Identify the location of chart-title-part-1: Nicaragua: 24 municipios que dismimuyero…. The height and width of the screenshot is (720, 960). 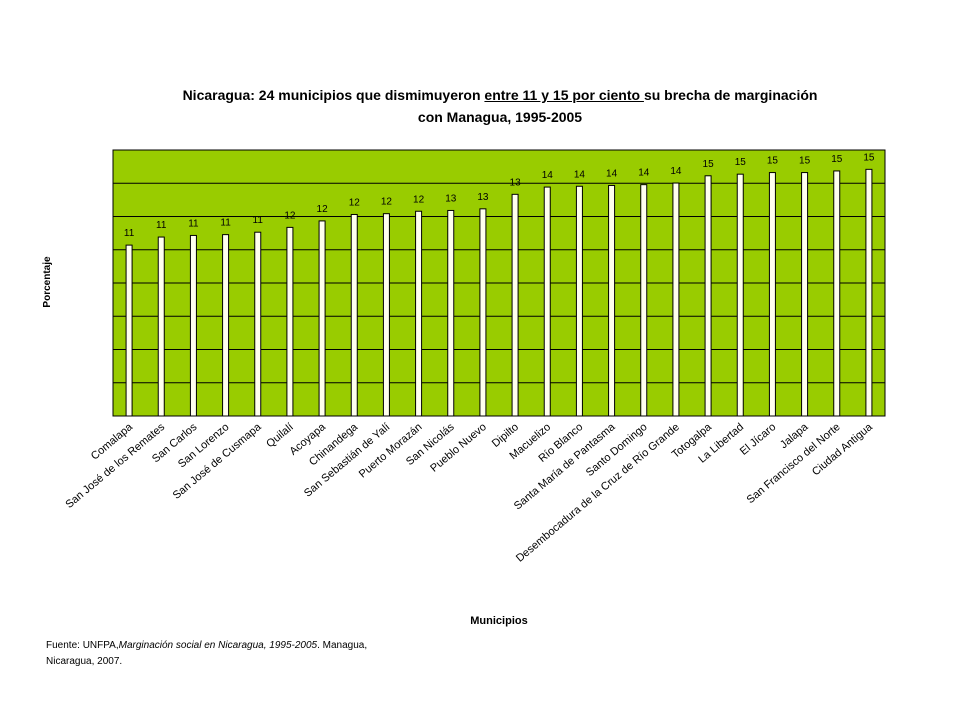
(333, 95).